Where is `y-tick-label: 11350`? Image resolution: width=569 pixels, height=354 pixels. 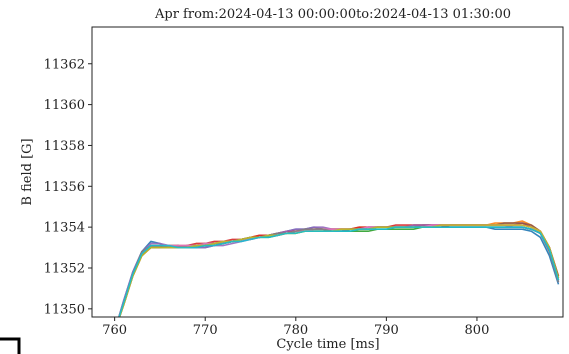 y-tick-label: 11350 is located at coordinates (64, 309).